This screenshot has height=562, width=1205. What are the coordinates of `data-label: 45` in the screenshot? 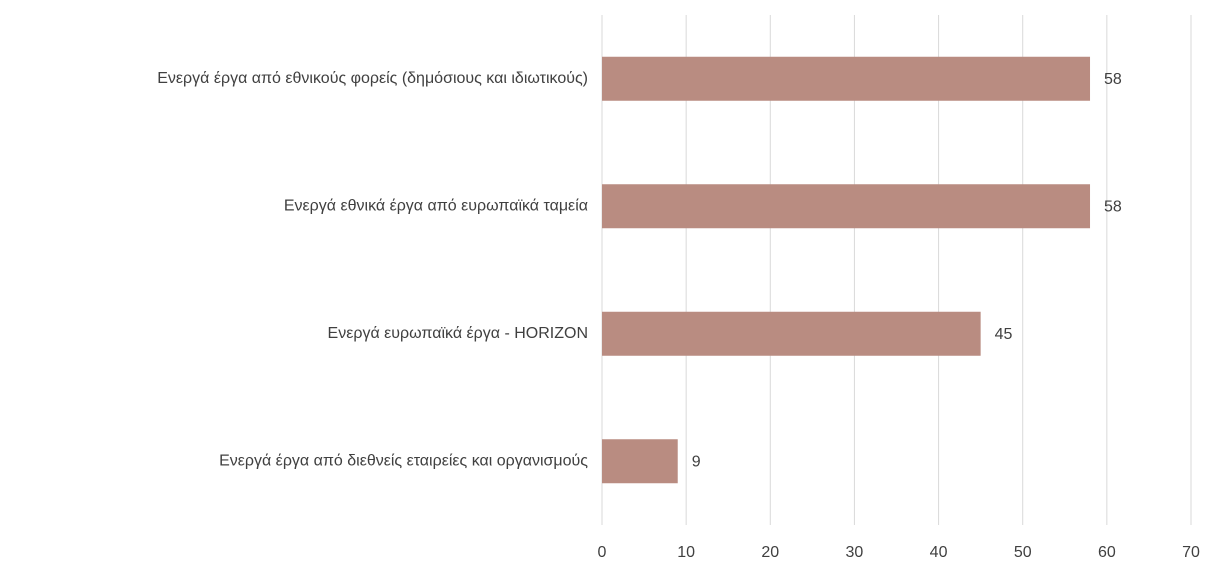 It's located at (1004, 334).